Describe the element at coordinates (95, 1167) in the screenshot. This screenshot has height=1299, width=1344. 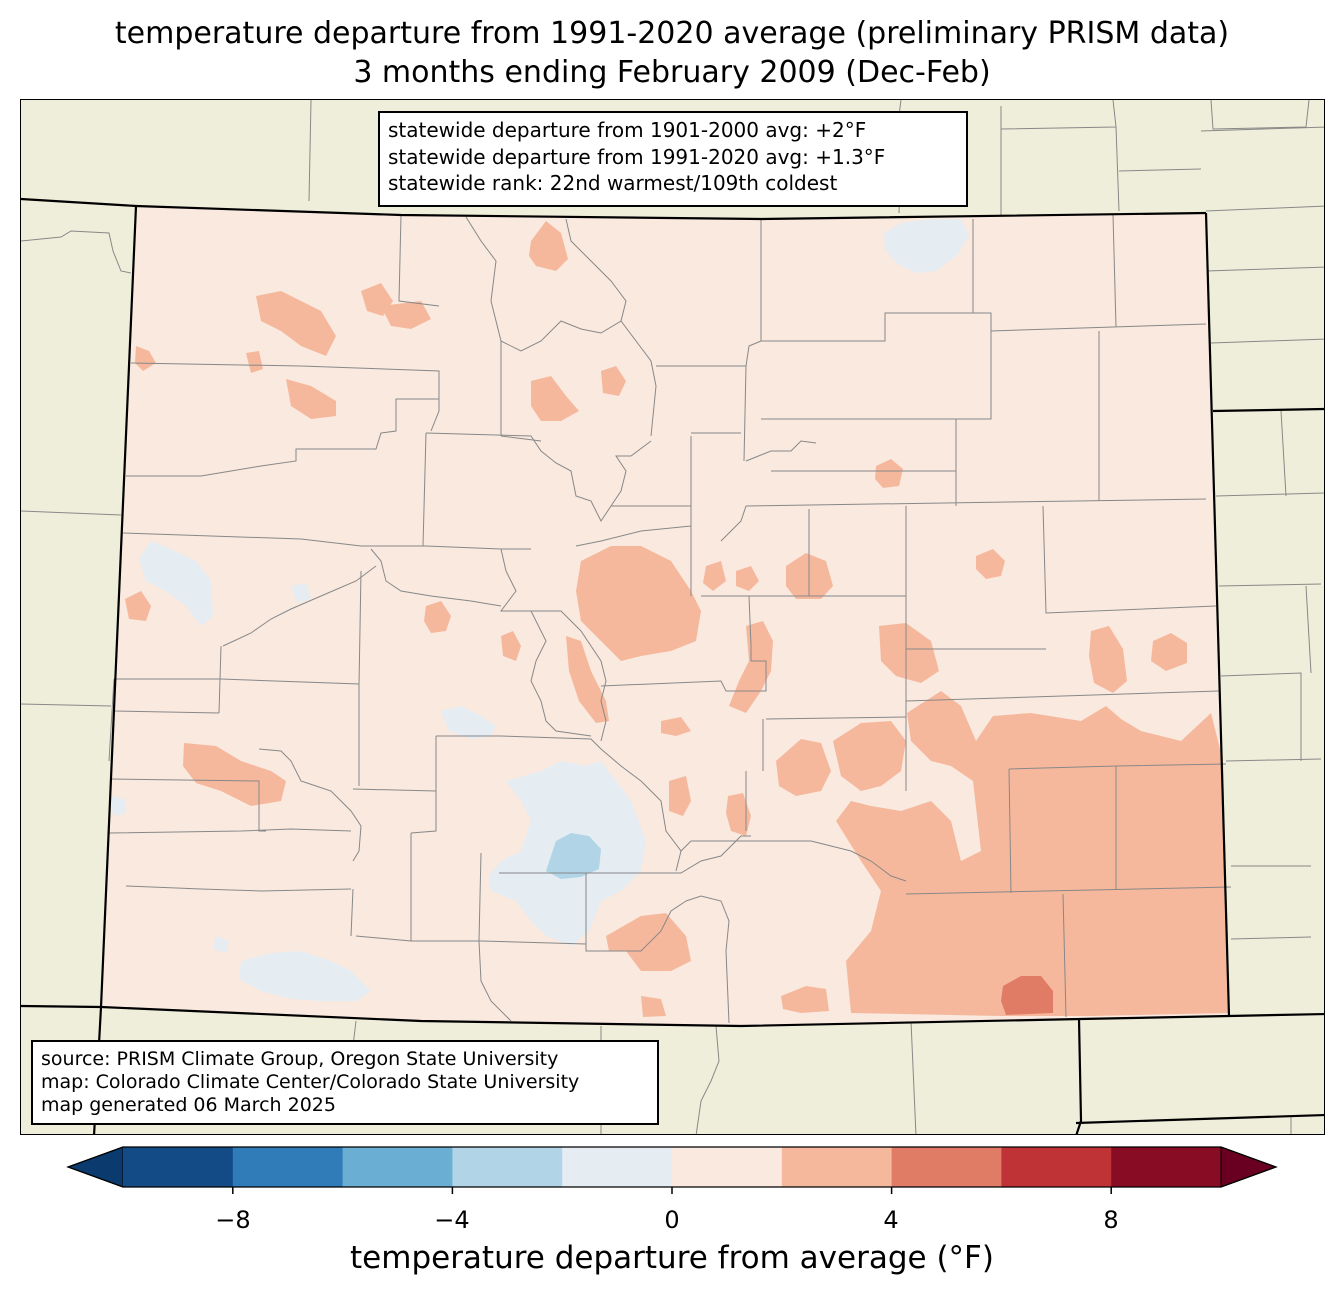
I see `colorbar-extend-low` at that location.